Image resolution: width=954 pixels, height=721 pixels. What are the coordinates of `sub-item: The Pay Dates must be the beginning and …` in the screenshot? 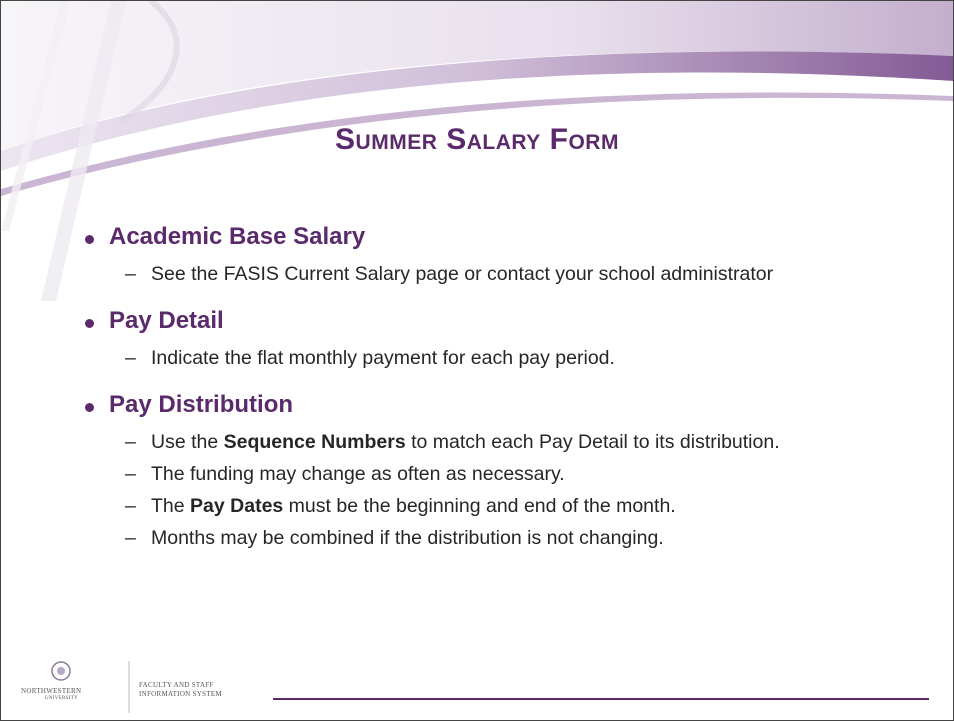 It's located at (413, 506).